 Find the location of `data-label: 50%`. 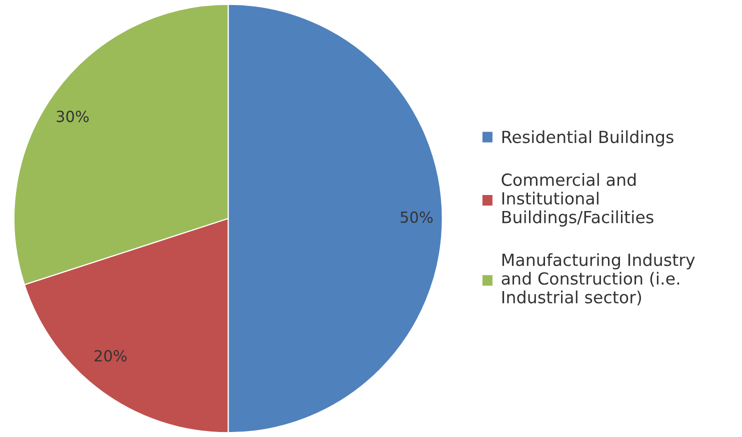

data-label: 50% is located at coordinates (416, 217).